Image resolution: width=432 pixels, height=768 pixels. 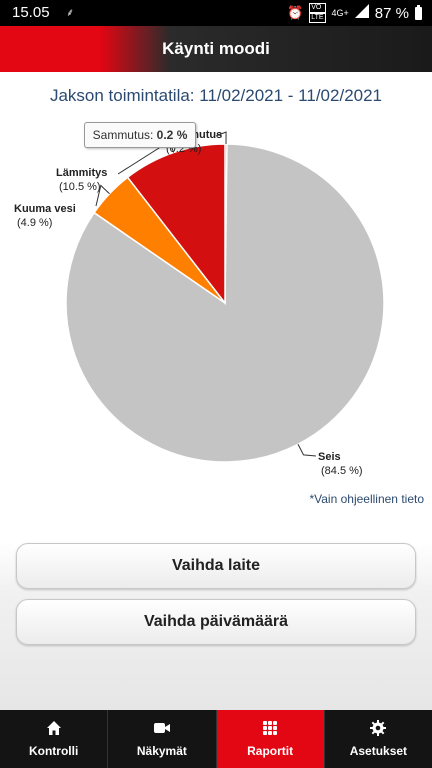 What do you see at coordinates (270, 739) in the screenshot?
I see `tab-raportit: Raportit` at bounding box center [270, 739].